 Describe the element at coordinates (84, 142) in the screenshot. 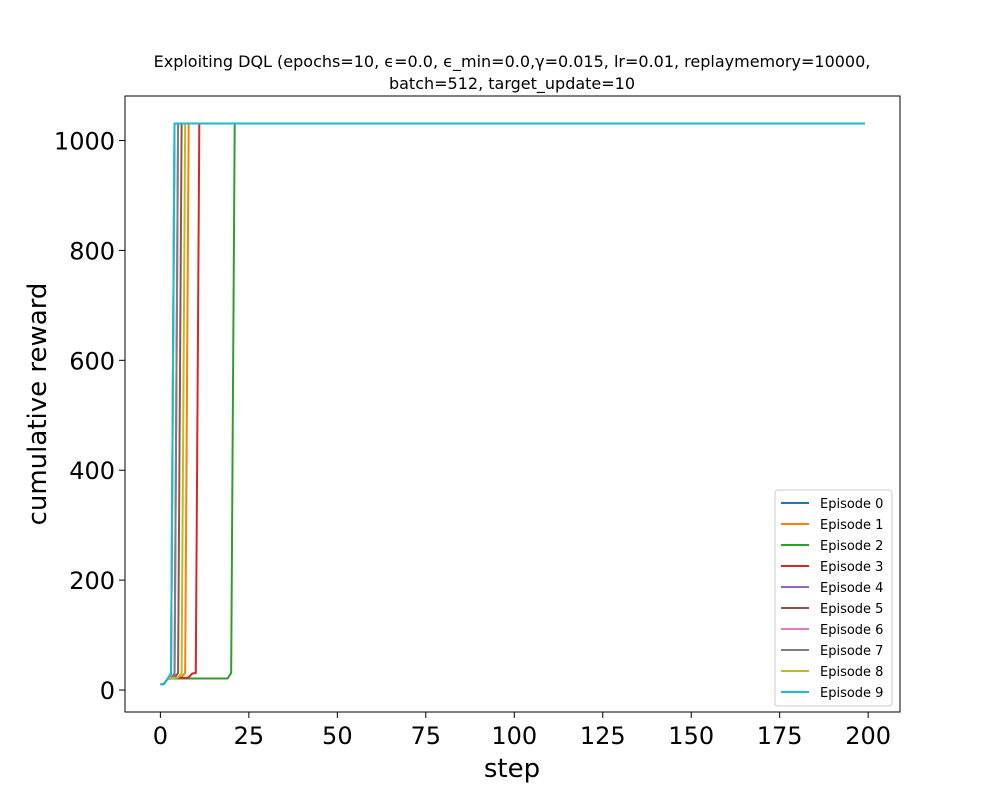

I see `y-tick-label: 1000` at that location.